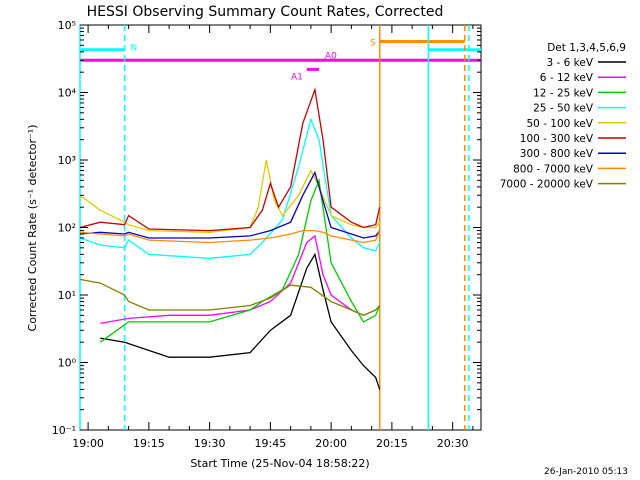  What do you see at coordinates (67, 228) in the screenshot?
I see `y-tick-label: 10²` at bounding box center [67, 228].